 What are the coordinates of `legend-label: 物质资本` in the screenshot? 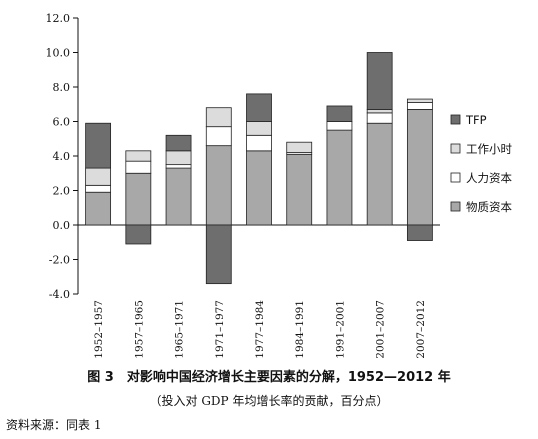 It's located at (489, 207).